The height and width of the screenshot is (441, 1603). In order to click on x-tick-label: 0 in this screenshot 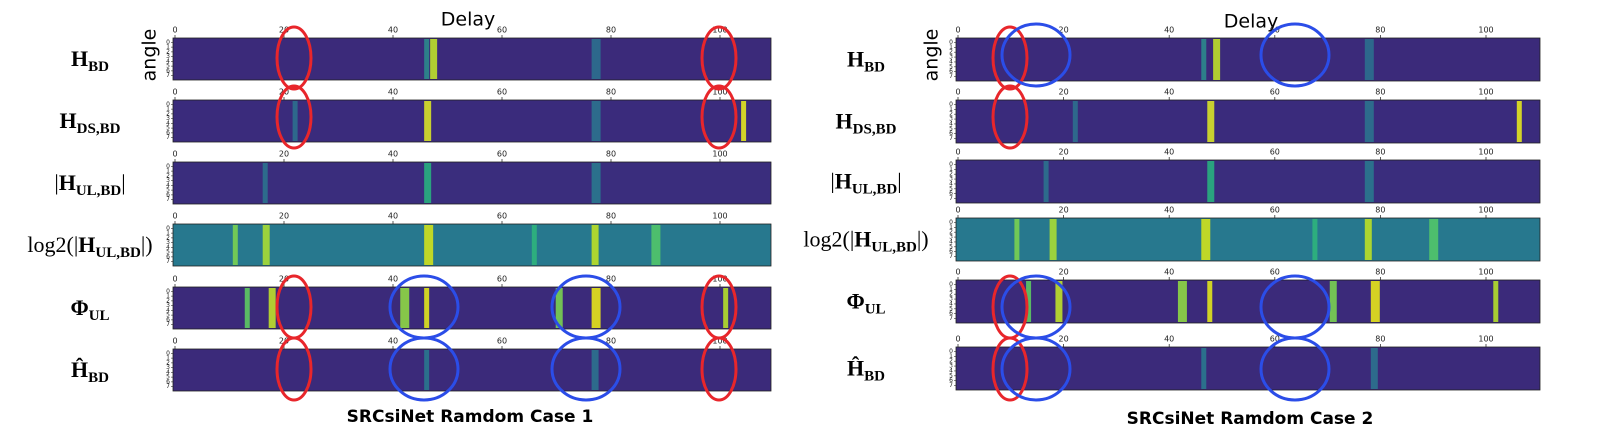, I will do `click(957, 30)`.